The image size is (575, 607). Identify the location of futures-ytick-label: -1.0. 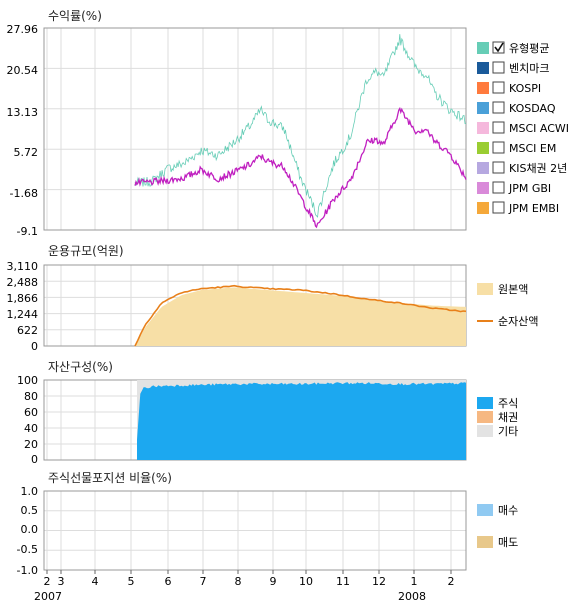
(27, 570).